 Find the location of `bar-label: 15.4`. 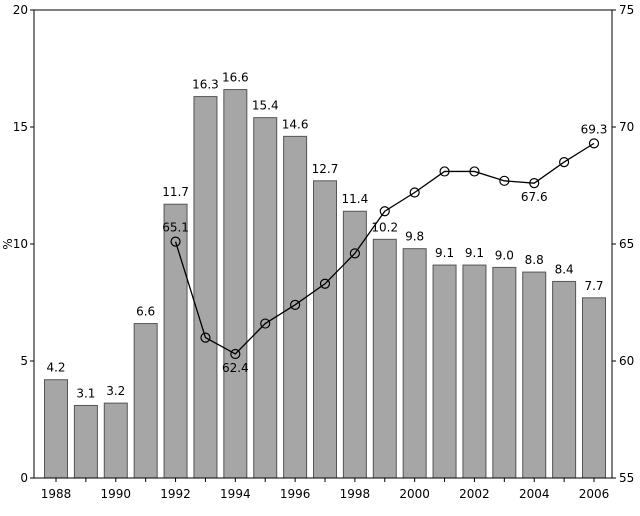

bar-label: 15.4 is located at coordinates (265, 106).